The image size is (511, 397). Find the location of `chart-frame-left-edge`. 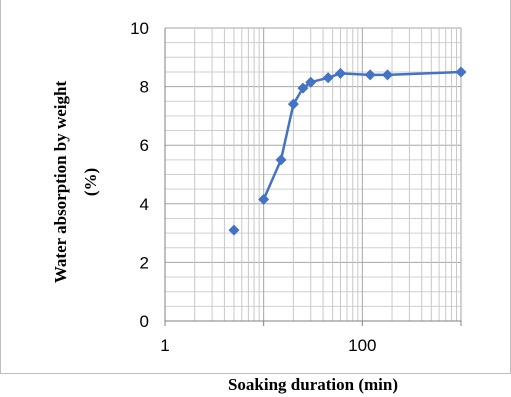

chart-frame-left-edge is located at coordinates (0, 187).